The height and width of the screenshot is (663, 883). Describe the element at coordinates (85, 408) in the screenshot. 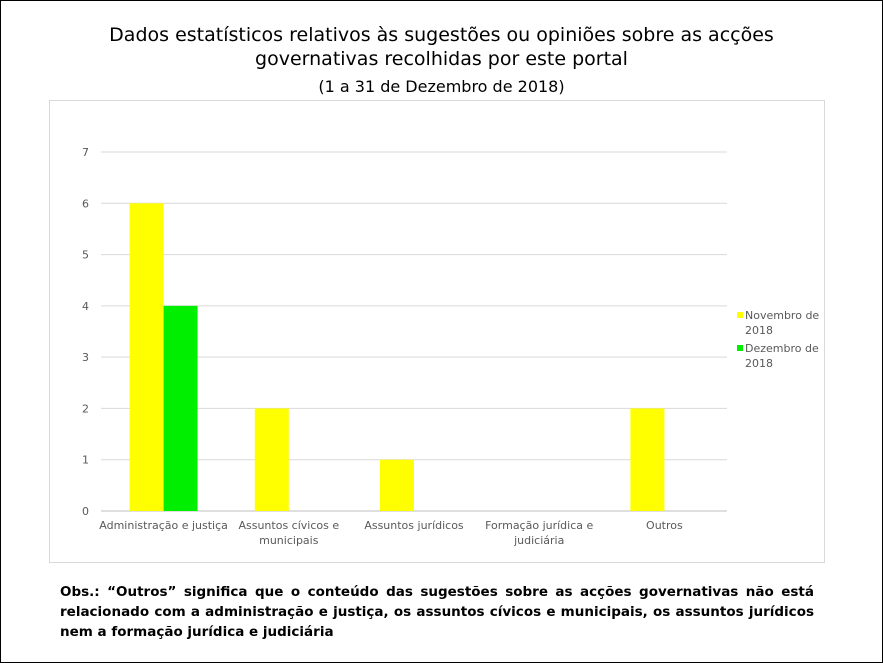

I see `y-tick-label: 2` at that location.